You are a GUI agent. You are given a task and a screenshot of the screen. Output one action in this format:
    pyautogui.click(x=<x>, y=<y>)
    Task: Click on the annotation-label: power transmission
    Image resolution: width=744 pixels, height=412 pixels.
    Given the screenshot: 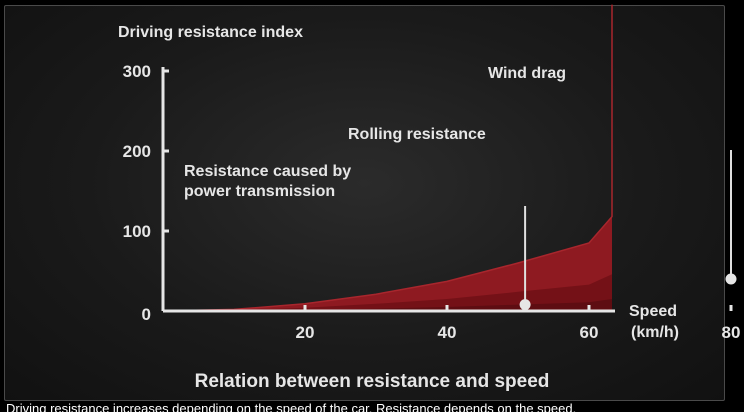 What is the action you would take?
    pyautogui.click(x=259, y=191)
    